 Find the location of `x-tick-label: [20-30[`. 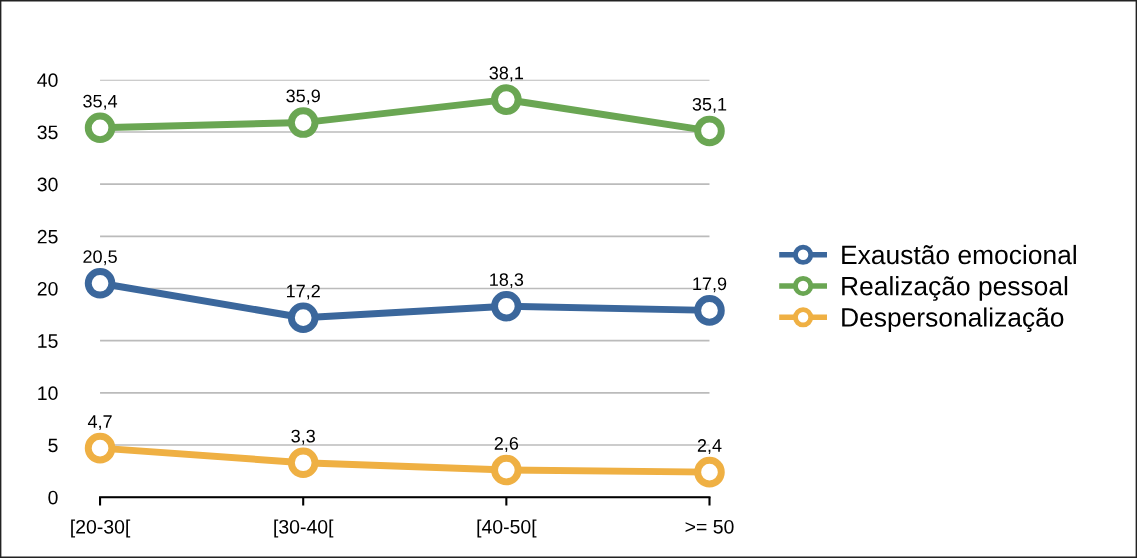

x-tick-label: [20-30[ is located at coordinates (101, 528).